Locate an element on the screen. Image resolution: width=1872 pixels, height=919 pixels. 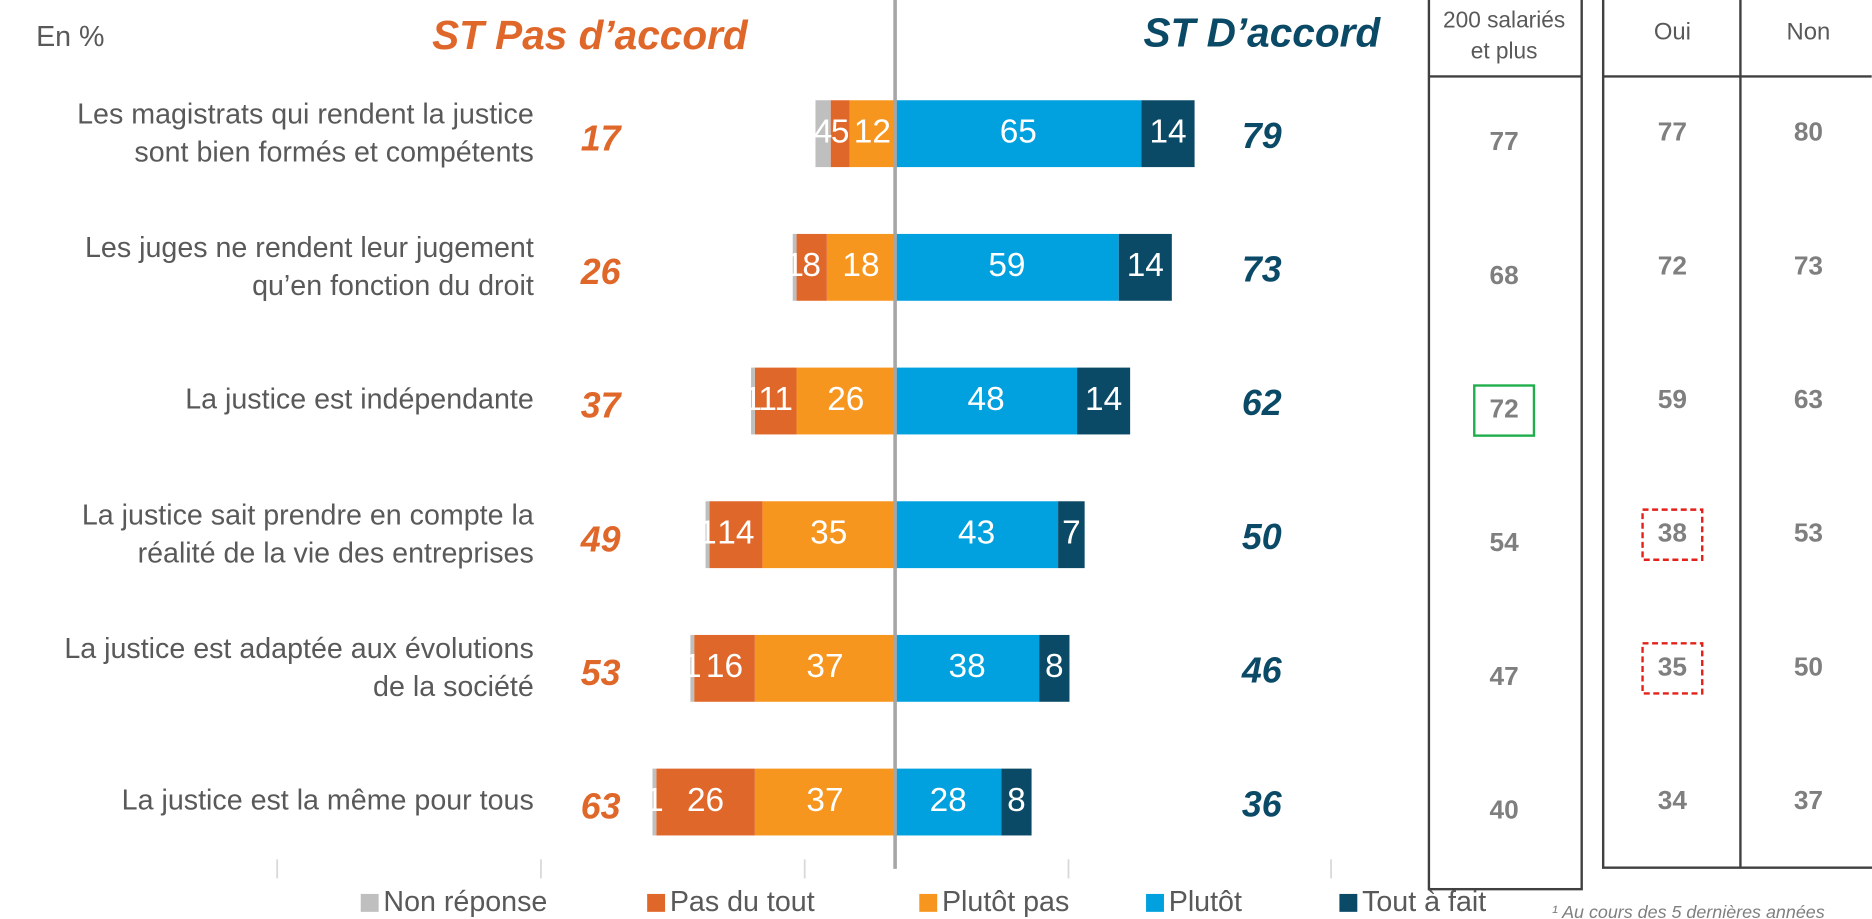
table-value: 35 is located at coordinates (1672, 666).